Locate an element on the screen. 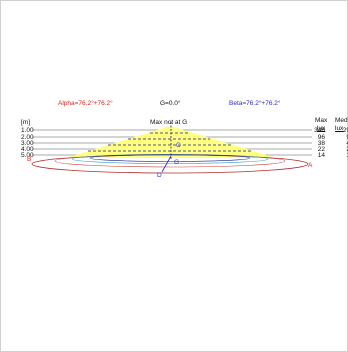 The height and width of the screenshot is (352, 348). med-value-3: 4 is located at coordinates (347, 143).